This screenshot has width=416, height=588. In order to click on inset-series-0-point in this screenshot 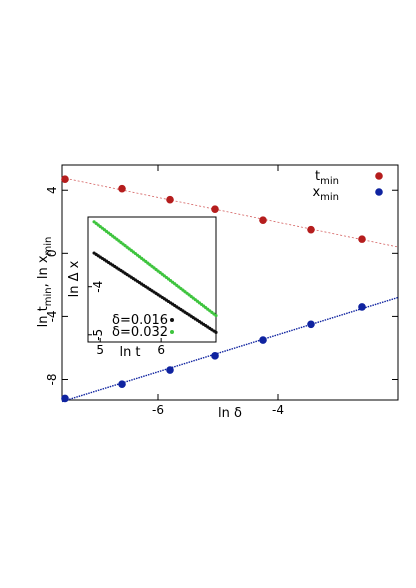, I will do `click(216, 332)`.